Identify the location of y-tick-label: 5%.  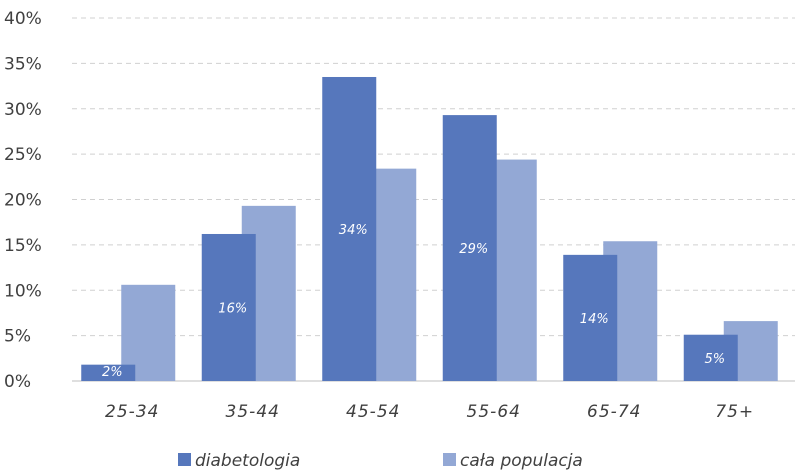
(17, 337).